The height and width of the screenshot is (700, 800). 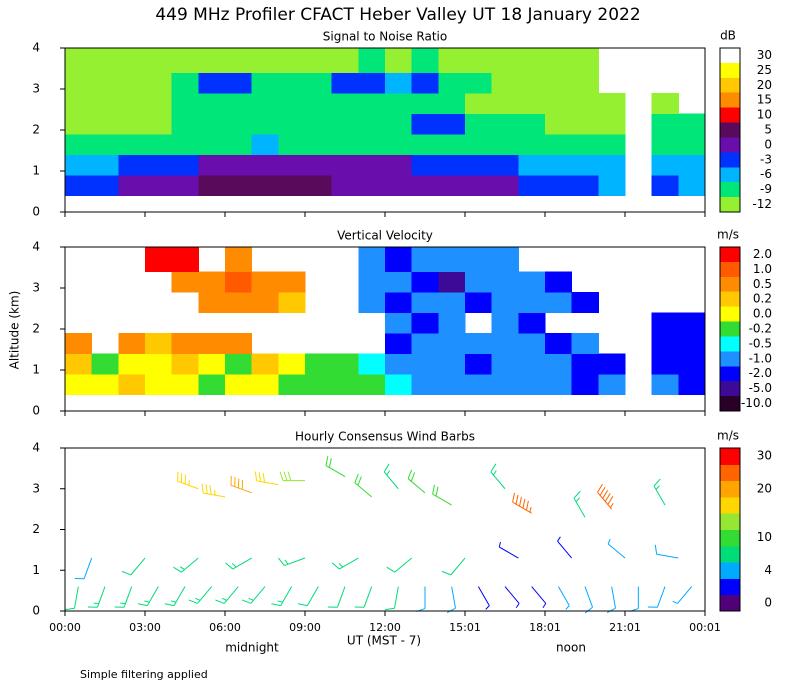 What do you see at coordinates (36, 48) in the screenshot?
I see `y-tick-label: 4` at bounding box center [36, 48].